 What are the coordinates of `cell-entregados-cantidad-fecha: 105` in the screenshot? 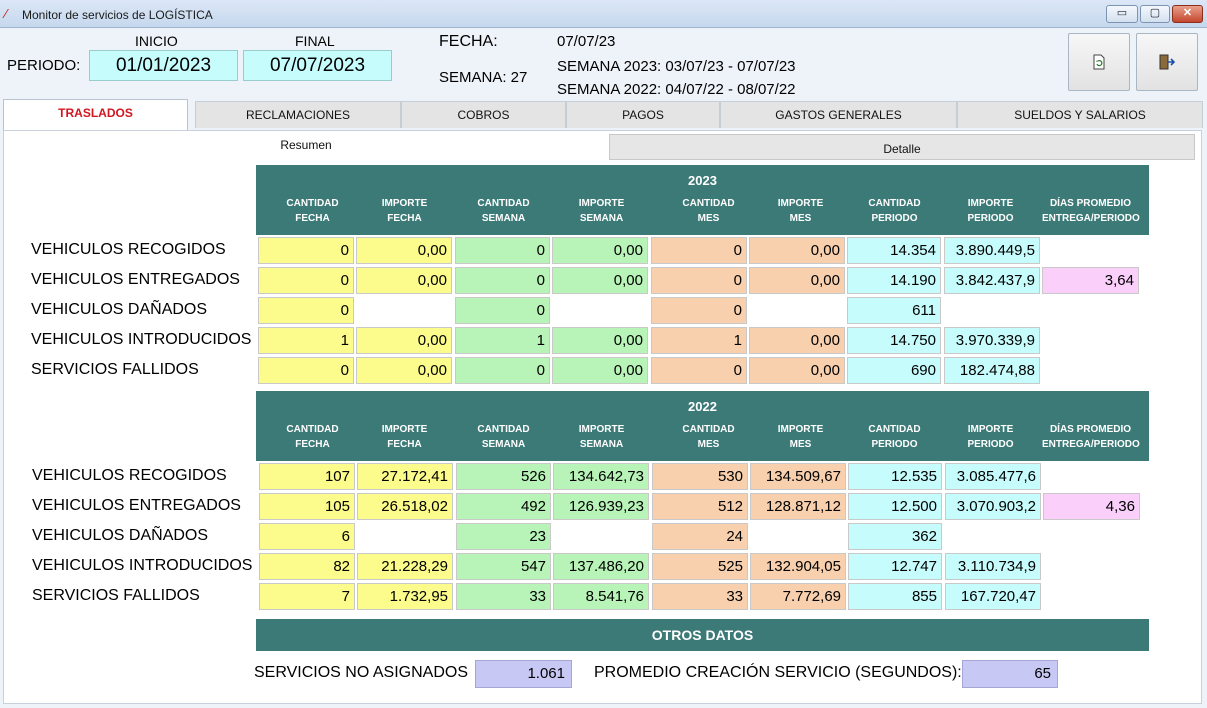 It's located at (307, 506).